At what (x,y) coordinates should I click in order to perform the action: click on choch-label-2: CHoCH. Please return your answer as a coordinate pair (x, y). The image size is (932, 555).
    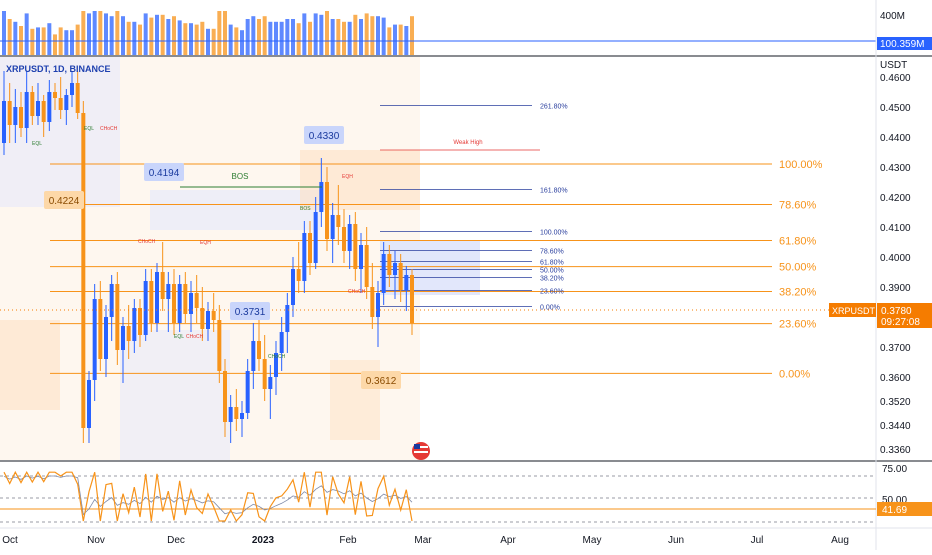
    Looking at the image, I should click on (147, 242).